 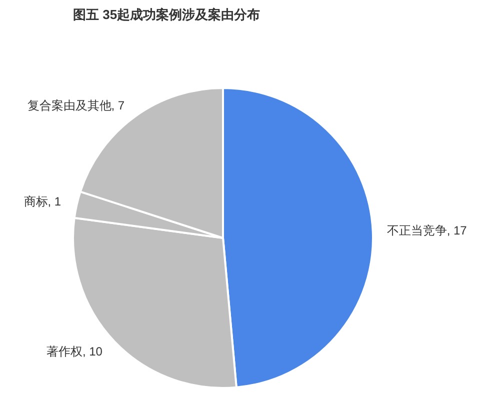 What do you see at coordinates (92, 351) in the screenshot?
I see `data-label: , 10` at bounding box center [92, 351].